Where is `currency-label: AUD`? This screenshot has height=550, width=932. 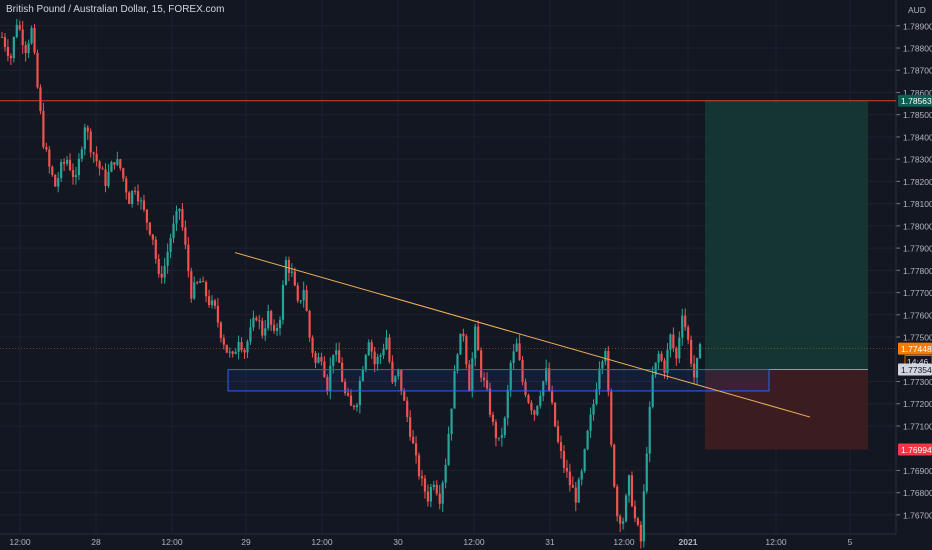
currency-label: AUD is located at coordinates (917, 10).